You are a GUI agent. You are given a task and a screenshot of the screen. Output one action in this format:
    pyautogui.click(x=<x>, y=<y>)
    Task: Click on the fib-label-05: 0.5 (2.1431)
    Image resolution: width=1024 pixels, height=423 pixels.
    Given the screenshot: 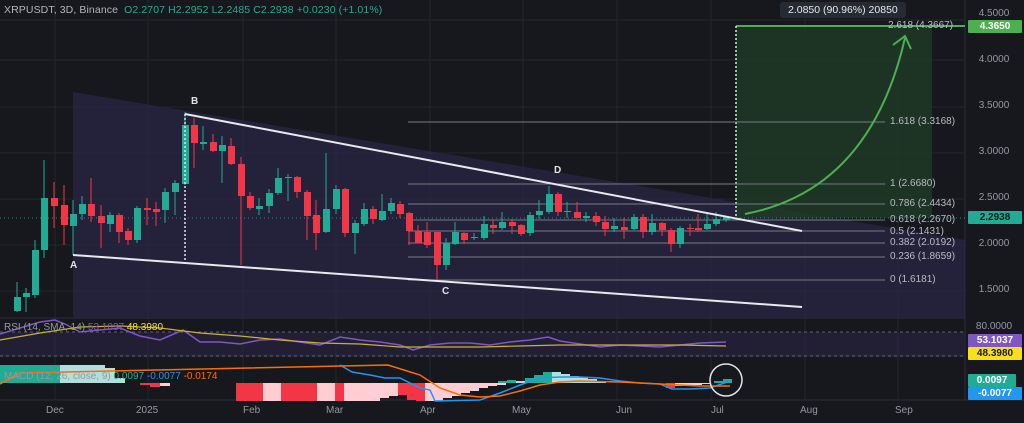 What is the action you would take?
    pyautogui.click(x=917, y=231)
    